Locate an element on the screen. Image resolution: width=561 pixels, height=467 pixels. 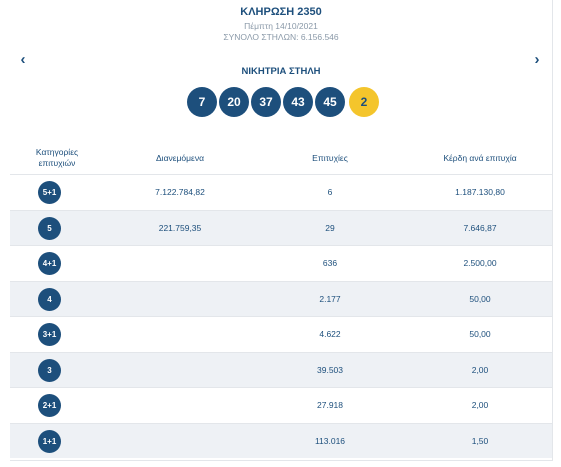
category-badge: 4 is located at coordinates (49, 299).